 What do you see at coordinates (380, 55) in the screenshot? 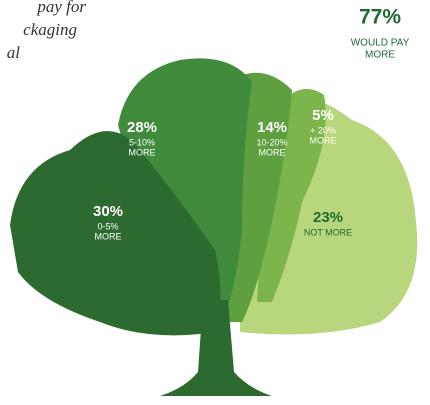
I see `total-label: MORE` at bounding box center [380, 55].